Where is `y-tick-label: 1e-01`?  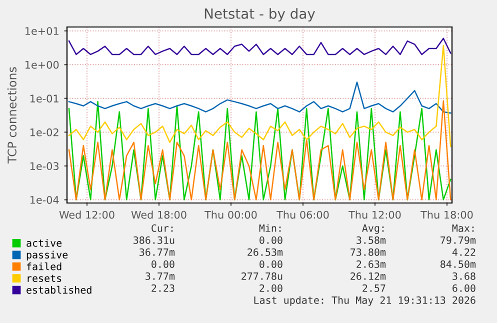 y-tick-label: 1e-01 is located at coordinates (44, 98).